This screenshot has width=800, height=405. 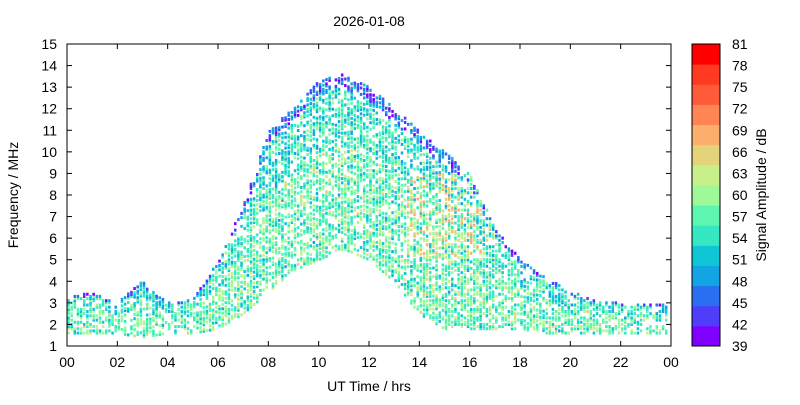 I want to click on colorbar-tick-label: 54, so click(x=740, y=238).